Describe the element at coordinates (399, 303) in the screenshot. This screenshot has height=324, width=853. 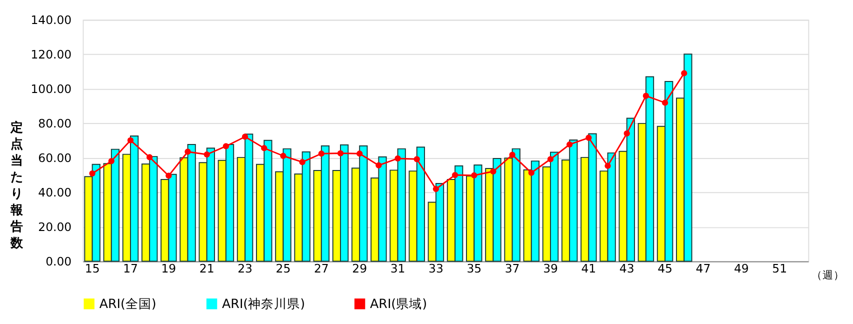
I see `legend-label: ARI(県域)` at that location.